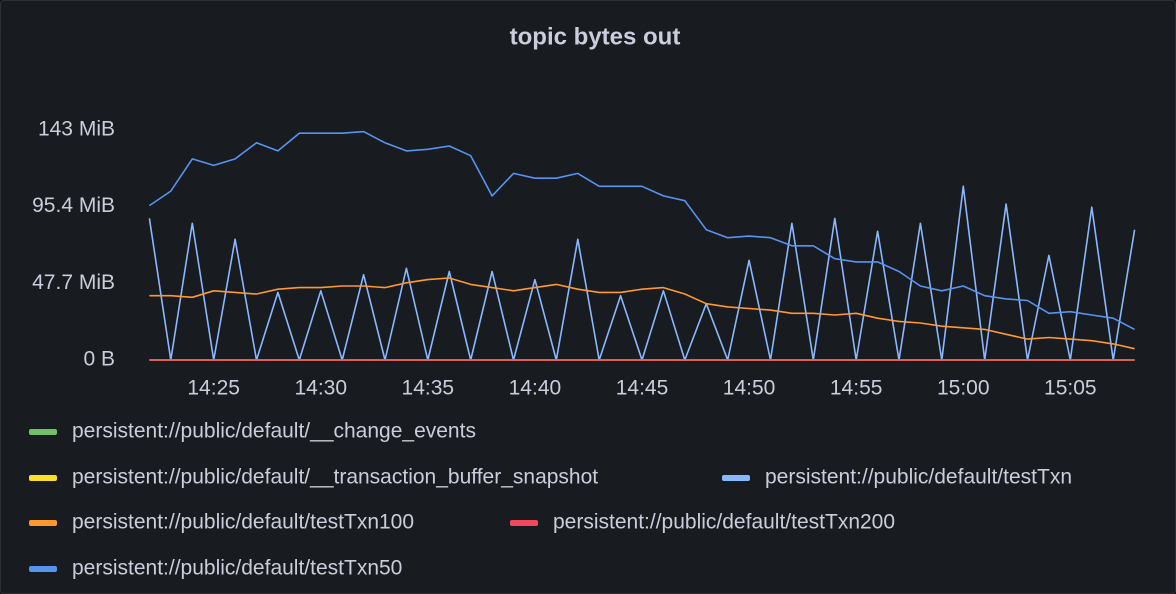 This screenshot has width=1176, height=594. What do you see at coordinates (724, 522) in the screenshot?
I see `legend-label: persistent://public/default/testTxn200` at bounding box center [724, 522].